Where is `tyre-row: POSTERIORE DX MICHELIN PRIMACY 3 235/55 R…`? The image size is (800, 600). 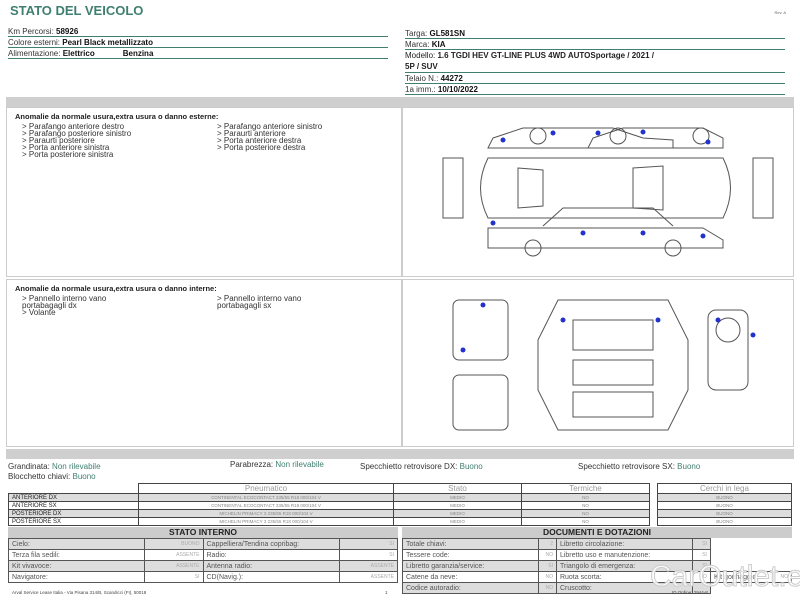 tyre-row: POSTERIORE DX MICHELIN PRIMACY 3 235/55 R… is located at coordinates (329, 513).